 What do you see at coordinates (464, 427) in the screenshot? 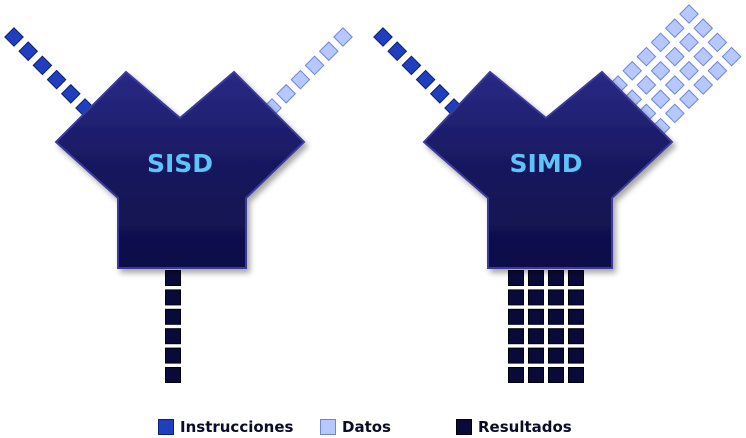
I see `results-swatch` at bounding box center [464, 427].